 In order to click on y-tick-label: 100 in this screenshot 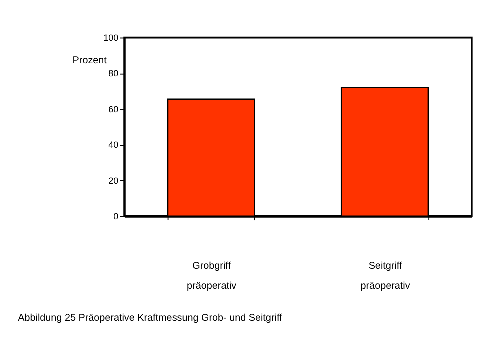, I will do `click(111, 37)`.